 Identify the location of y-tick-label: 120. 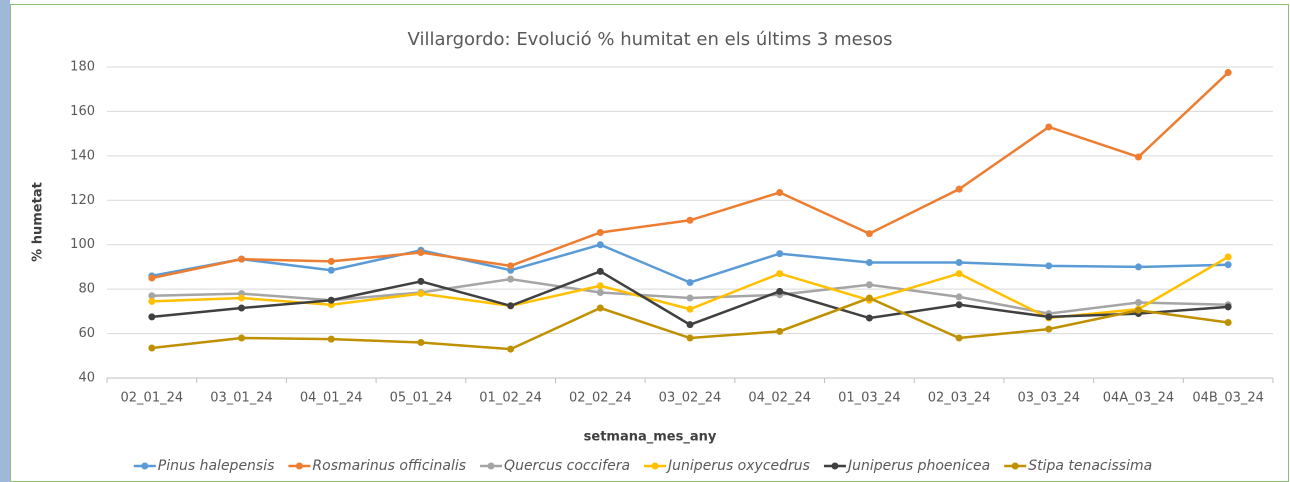
(82, 200).